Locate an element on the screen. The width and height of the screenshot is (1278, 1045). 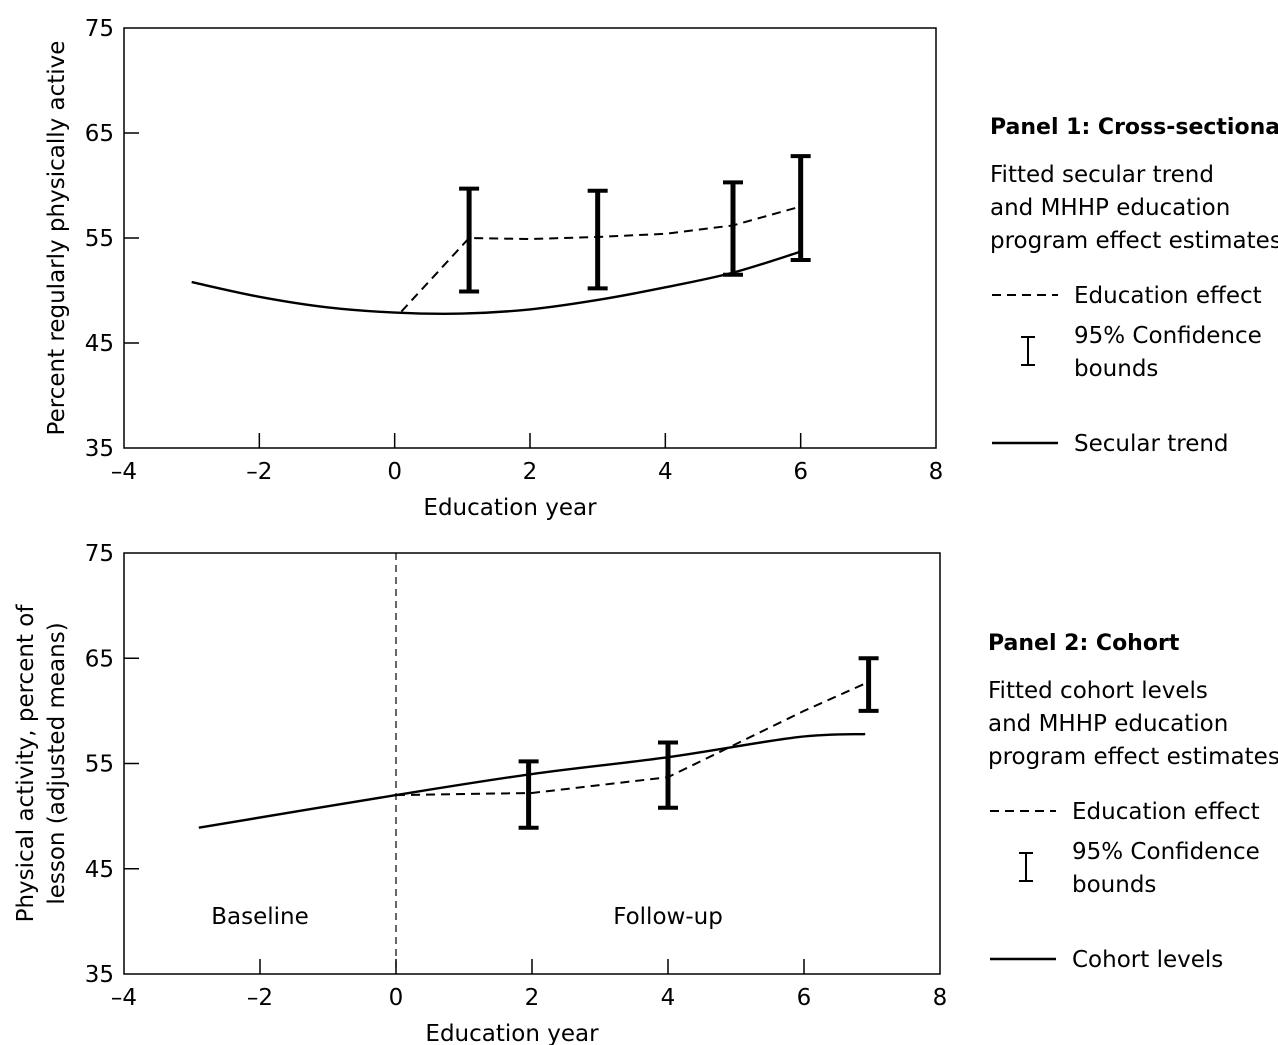
legend-title: Panel 1: Cross-sectional is located at coordinates (1134, 127).